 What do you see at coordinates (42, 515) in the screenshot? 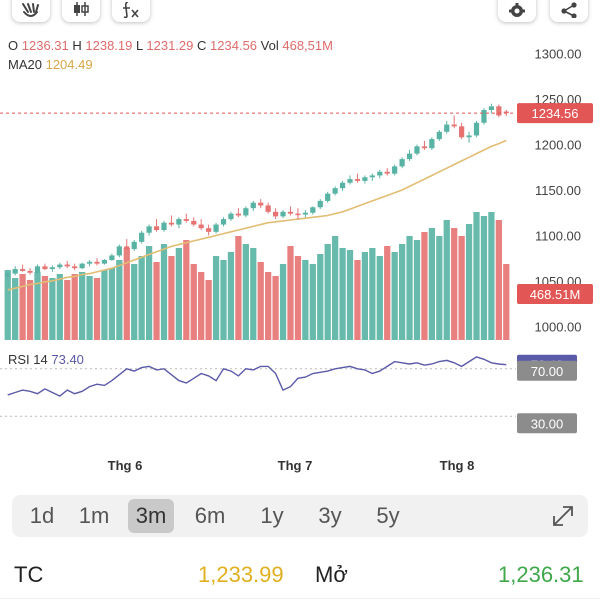
I see `range-1d: 1d` at bounding box center [42, 515].